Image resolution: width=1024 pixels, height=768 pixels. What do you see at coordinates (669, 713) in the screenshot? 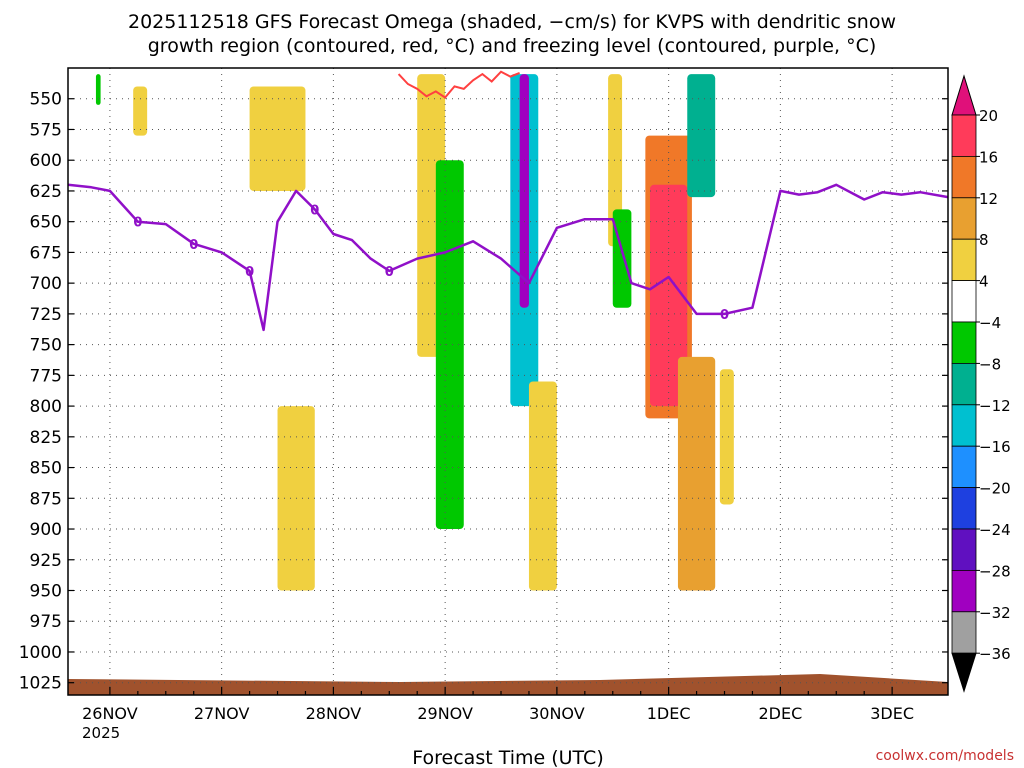
I see `x-tick-label-5: 1DEC` at bounding box center [669, 713].